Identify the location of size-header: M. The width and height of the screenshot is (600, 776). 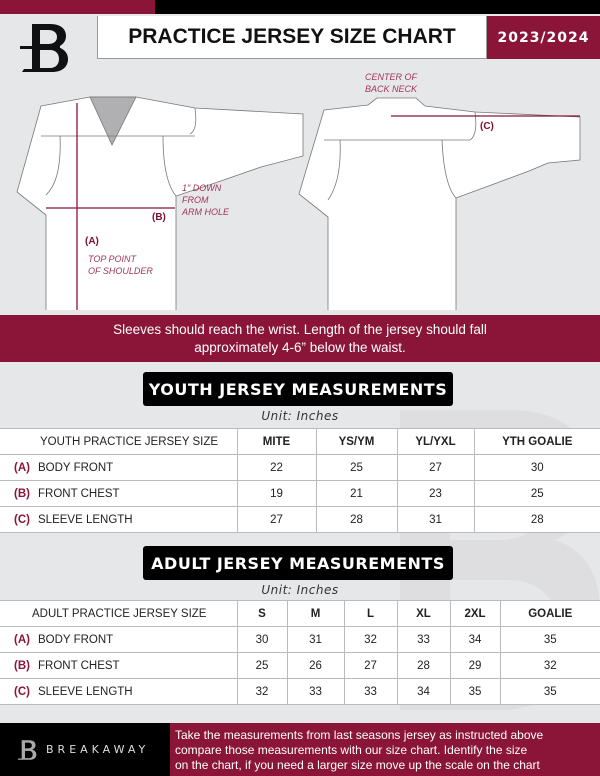
(315, 613).